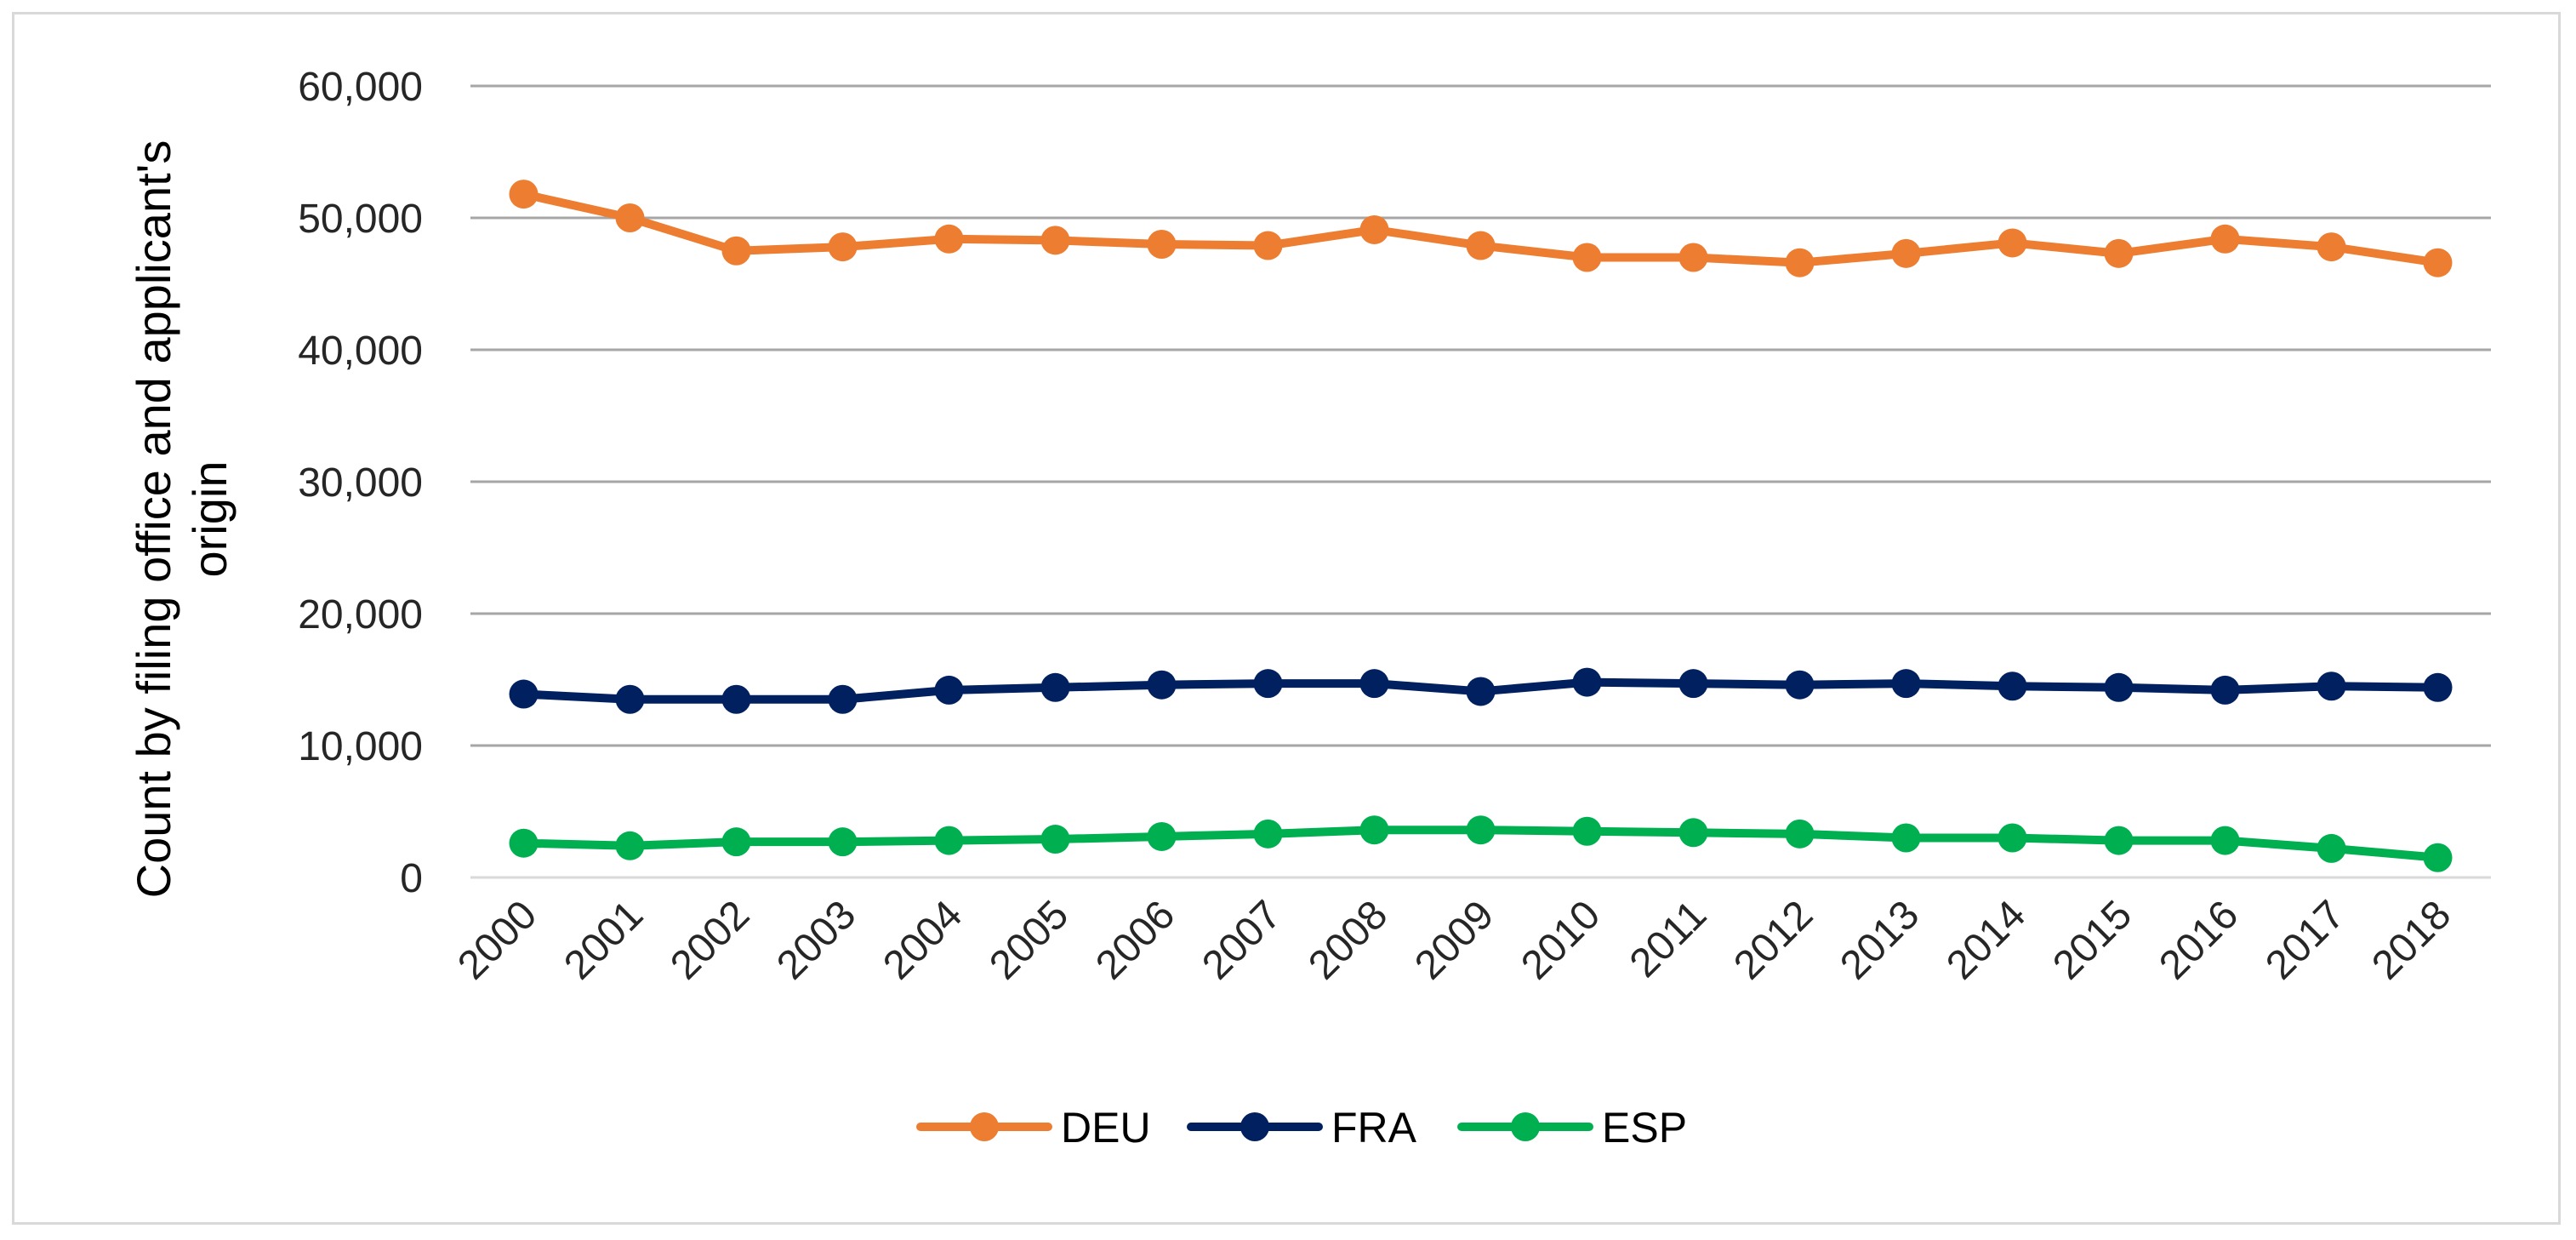 This screenshot has width=2576, height=1240. I want to click on x-tick-label: 2008, so click(1348, 940).